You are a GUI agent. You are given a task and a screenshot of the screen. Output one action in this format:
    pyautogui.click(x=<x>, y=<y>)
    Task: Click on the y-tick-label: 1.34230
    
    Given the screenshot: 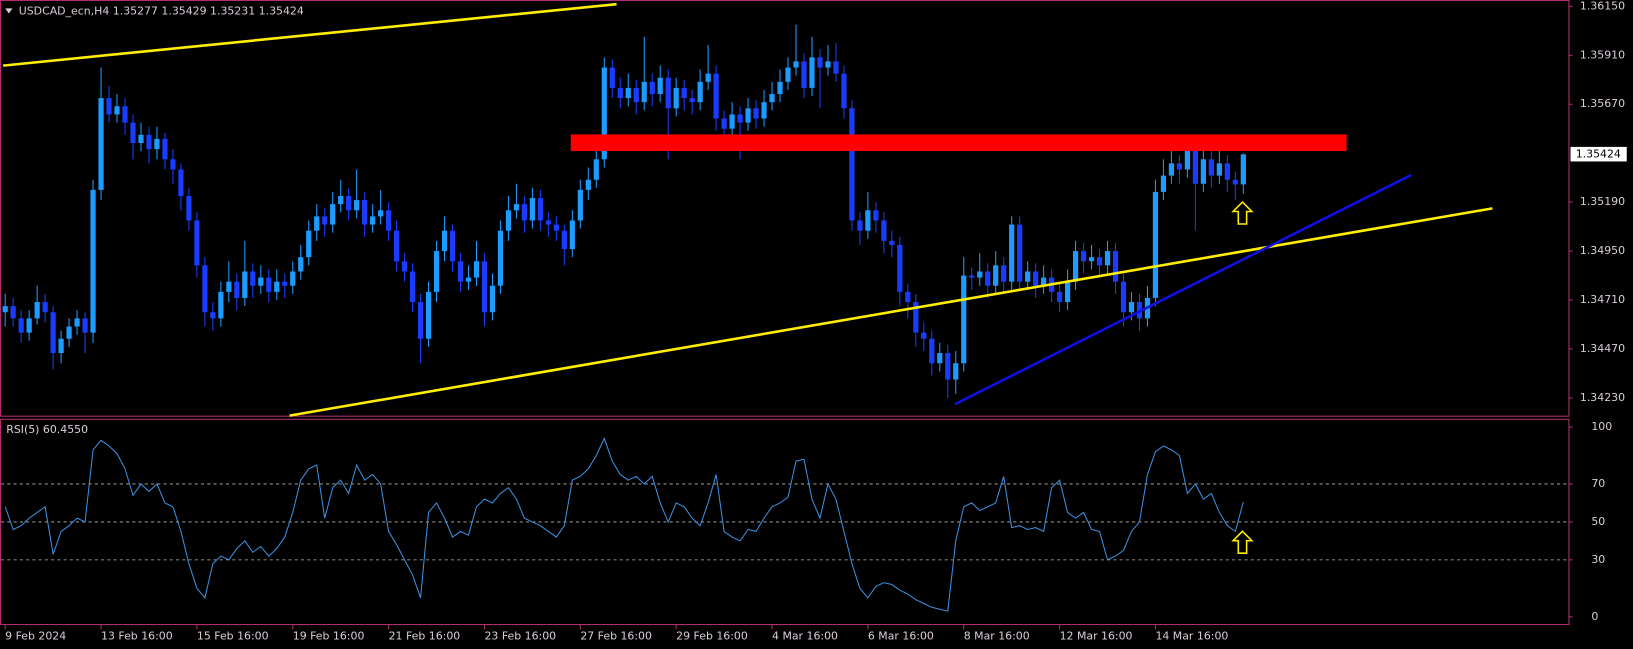 What is the action you would take?
    pyautogui.click(x=1602, y=397)
    